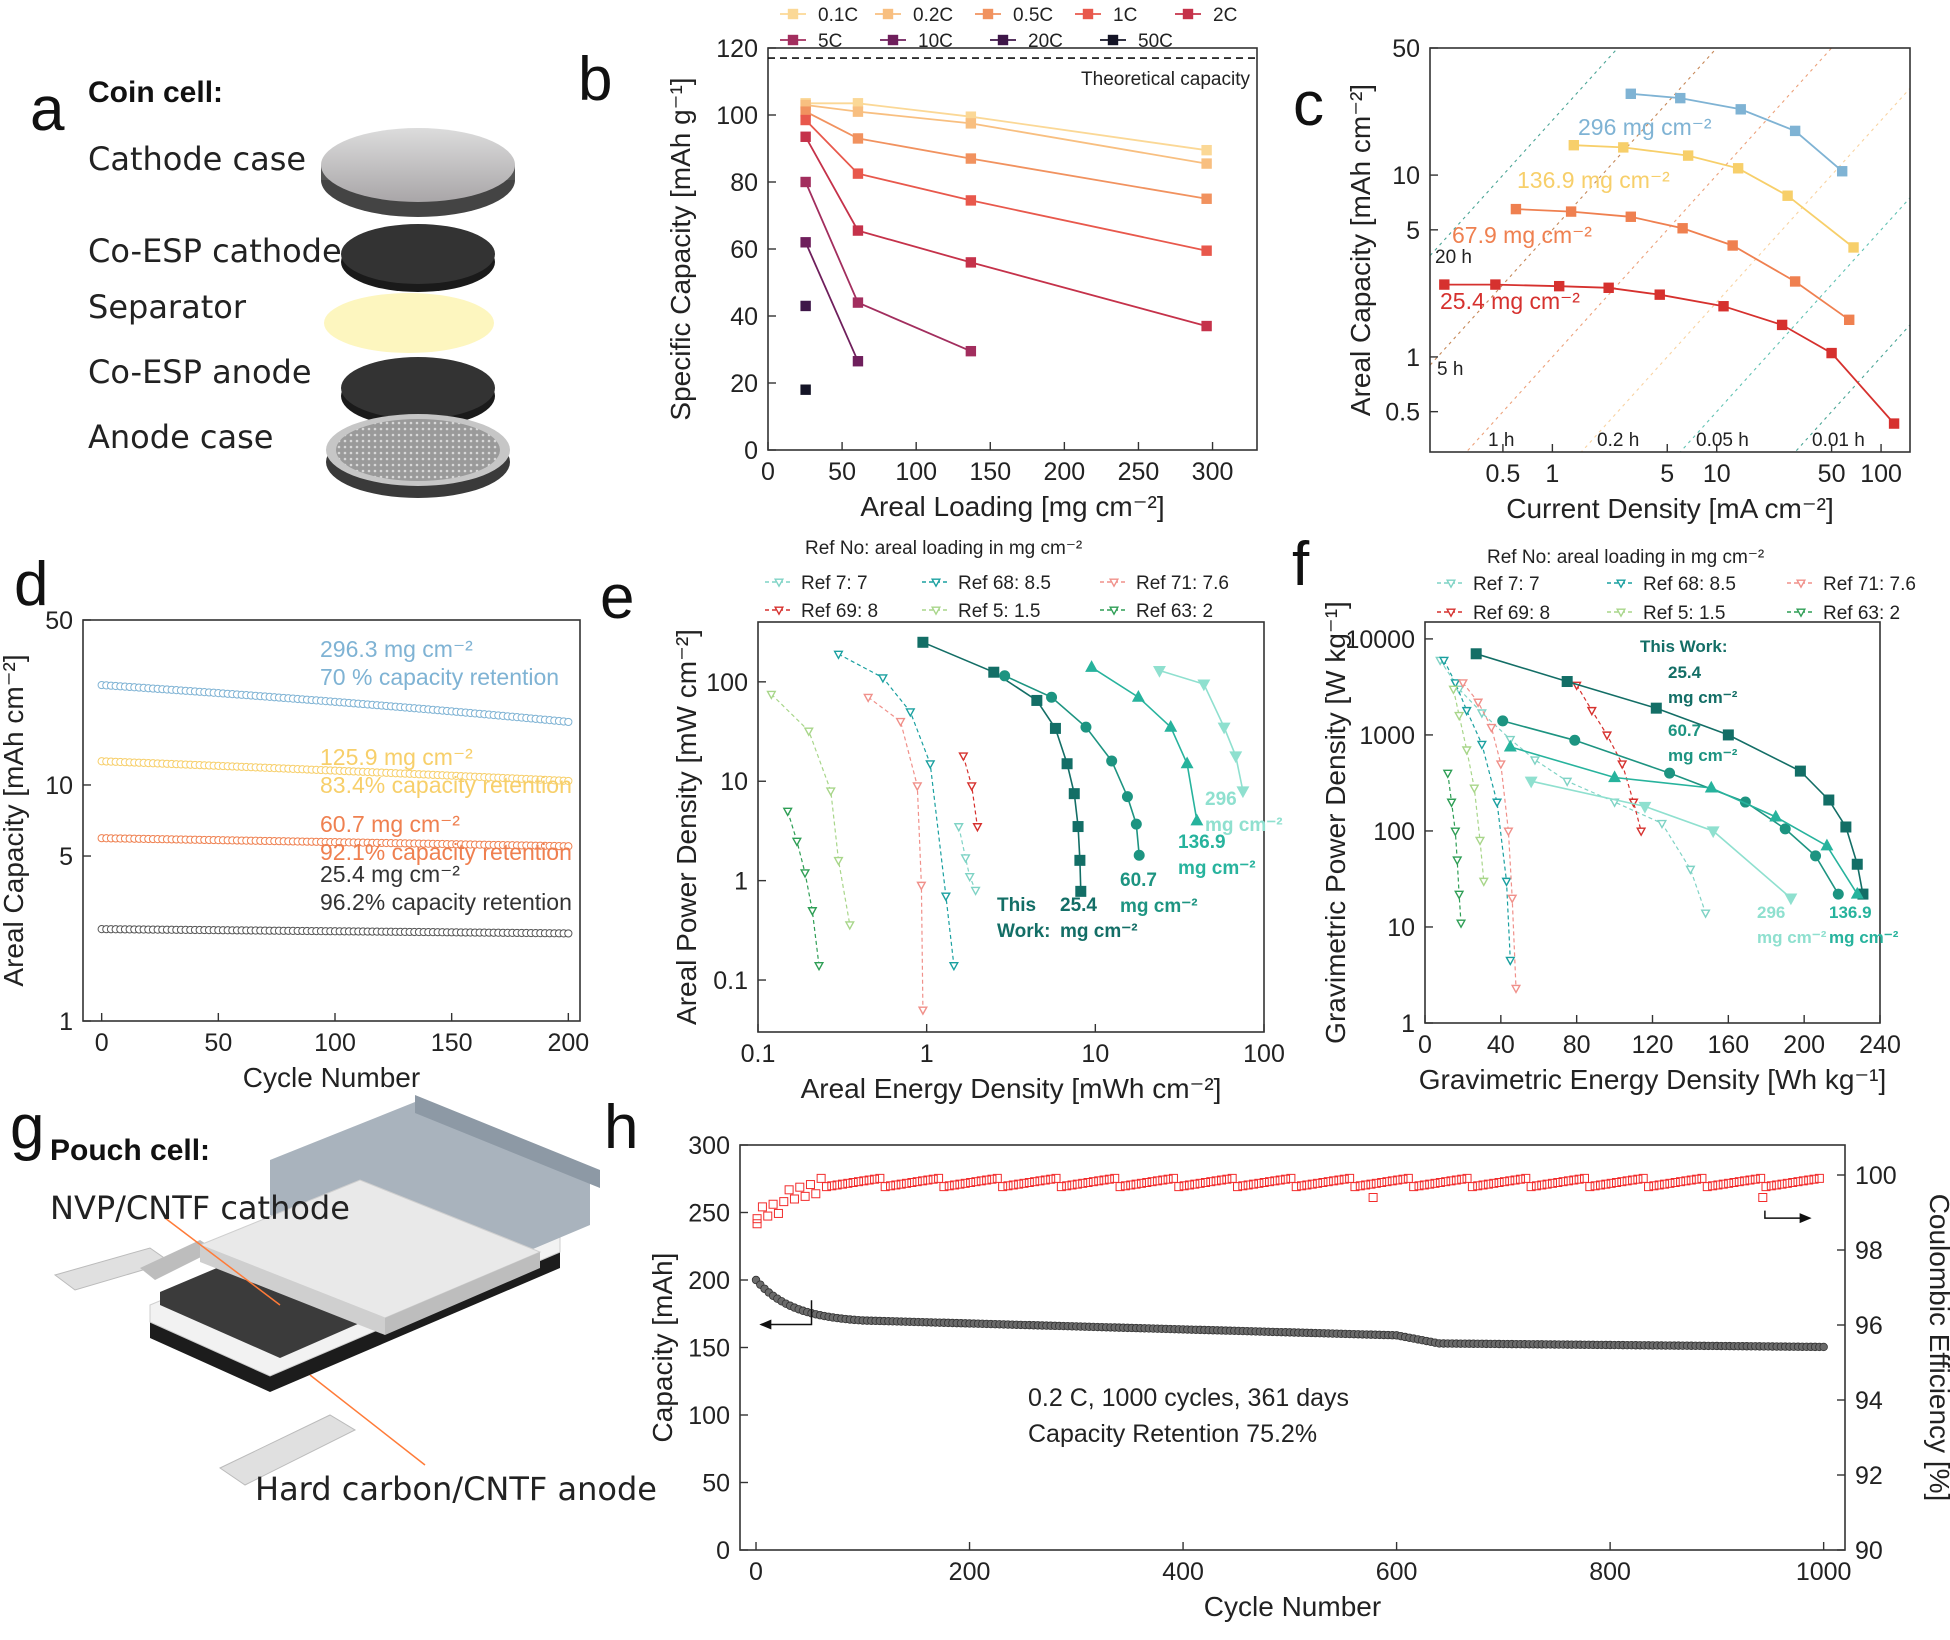  What do you see at coordinates (1023, 931) in the screenshot?
I see `label-work: Work:` at bounding box center [1023, 931].